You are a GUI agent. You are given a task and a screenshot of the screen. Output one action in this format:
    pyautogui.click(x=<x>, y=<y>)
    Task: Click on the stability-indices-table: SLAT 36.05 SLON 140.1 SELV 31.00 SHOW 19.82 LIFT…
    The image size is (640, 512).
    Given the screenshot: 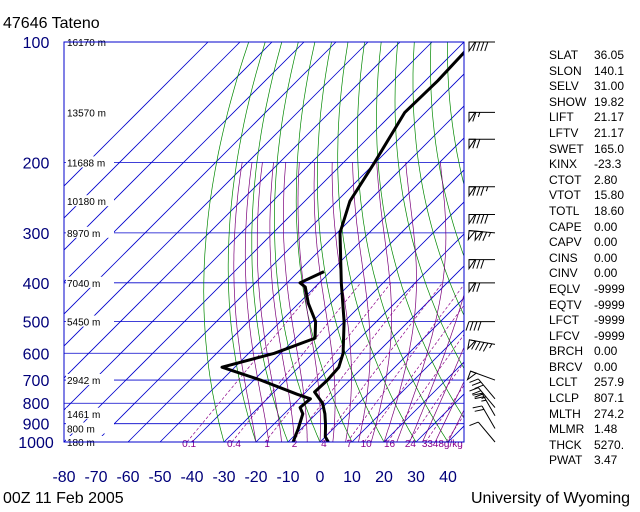 What is the action you would take?
    pyautogui.click(x=594, y=258)
    